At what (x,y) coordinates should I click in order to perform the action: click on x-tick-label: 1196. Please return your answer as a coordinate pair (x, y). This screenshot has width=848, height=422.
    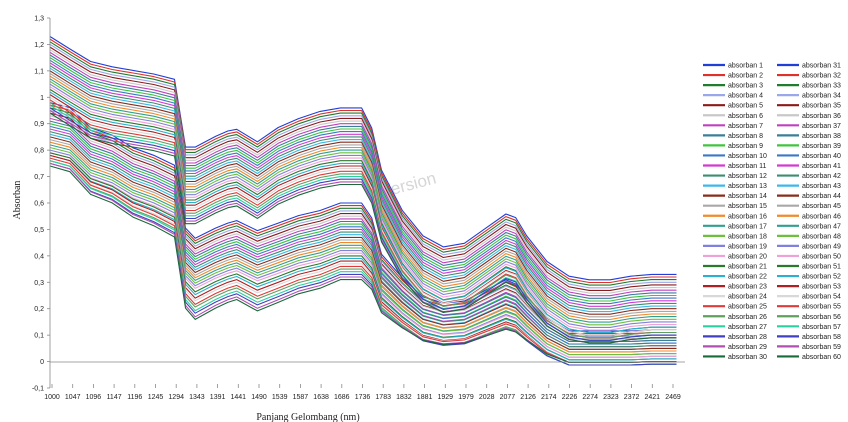
    Looking at the image, I should click on (134, 397).